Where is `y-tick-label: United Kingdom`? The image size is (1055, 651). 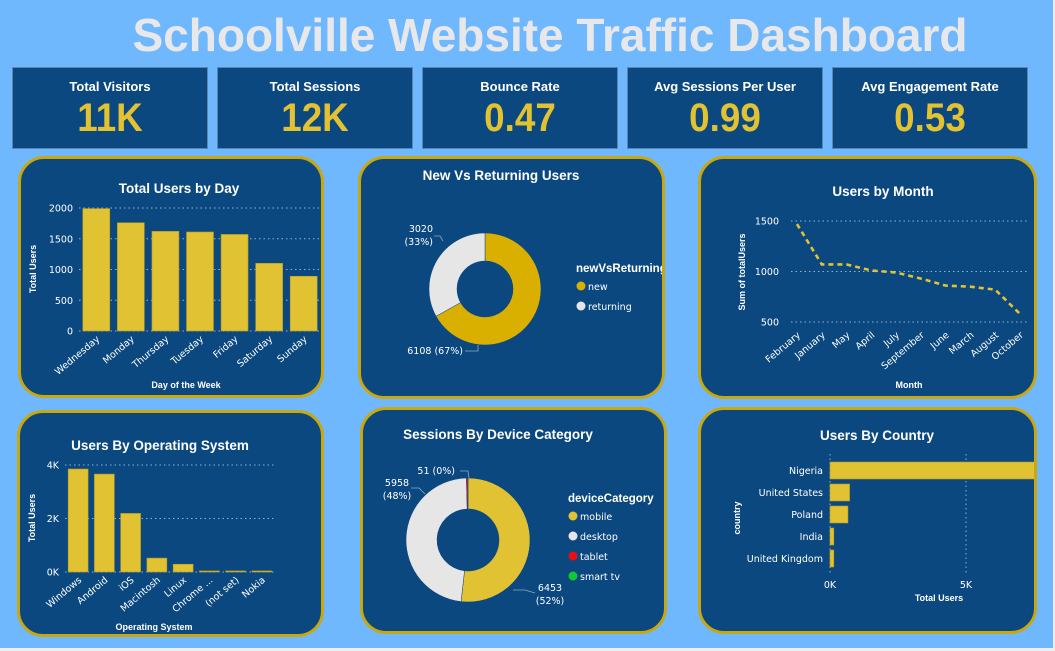
y-tick-label: United Kingdom is located at coordinates (785, 559).